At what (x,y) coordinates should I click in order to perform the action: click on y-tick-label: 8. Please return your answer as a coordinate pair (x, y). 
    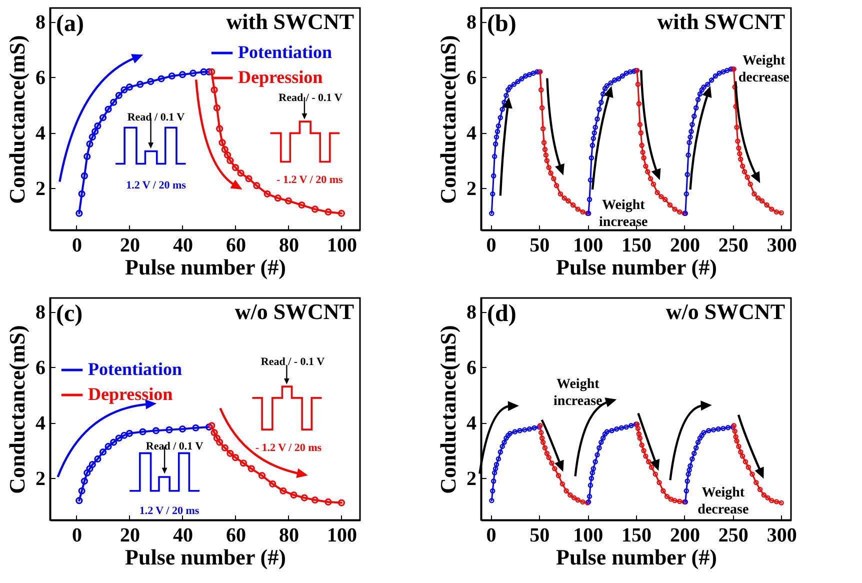
    Looking at the image, I should click on (41, 312).